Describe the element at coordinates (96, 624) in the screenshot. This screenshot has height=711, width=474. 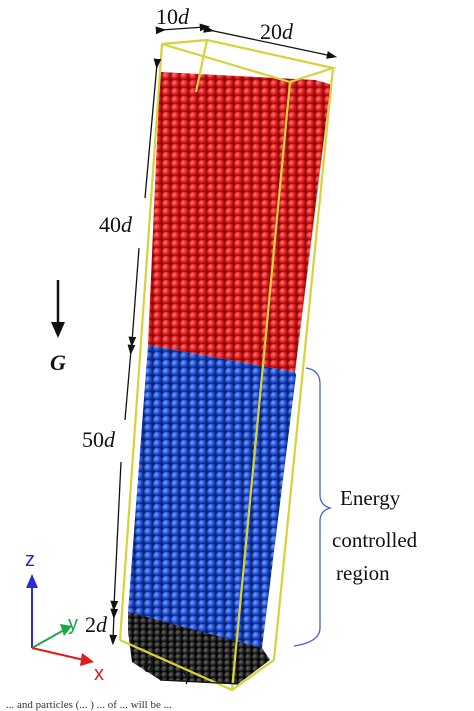
I see `bottom-layer-label: 2d` at that location.